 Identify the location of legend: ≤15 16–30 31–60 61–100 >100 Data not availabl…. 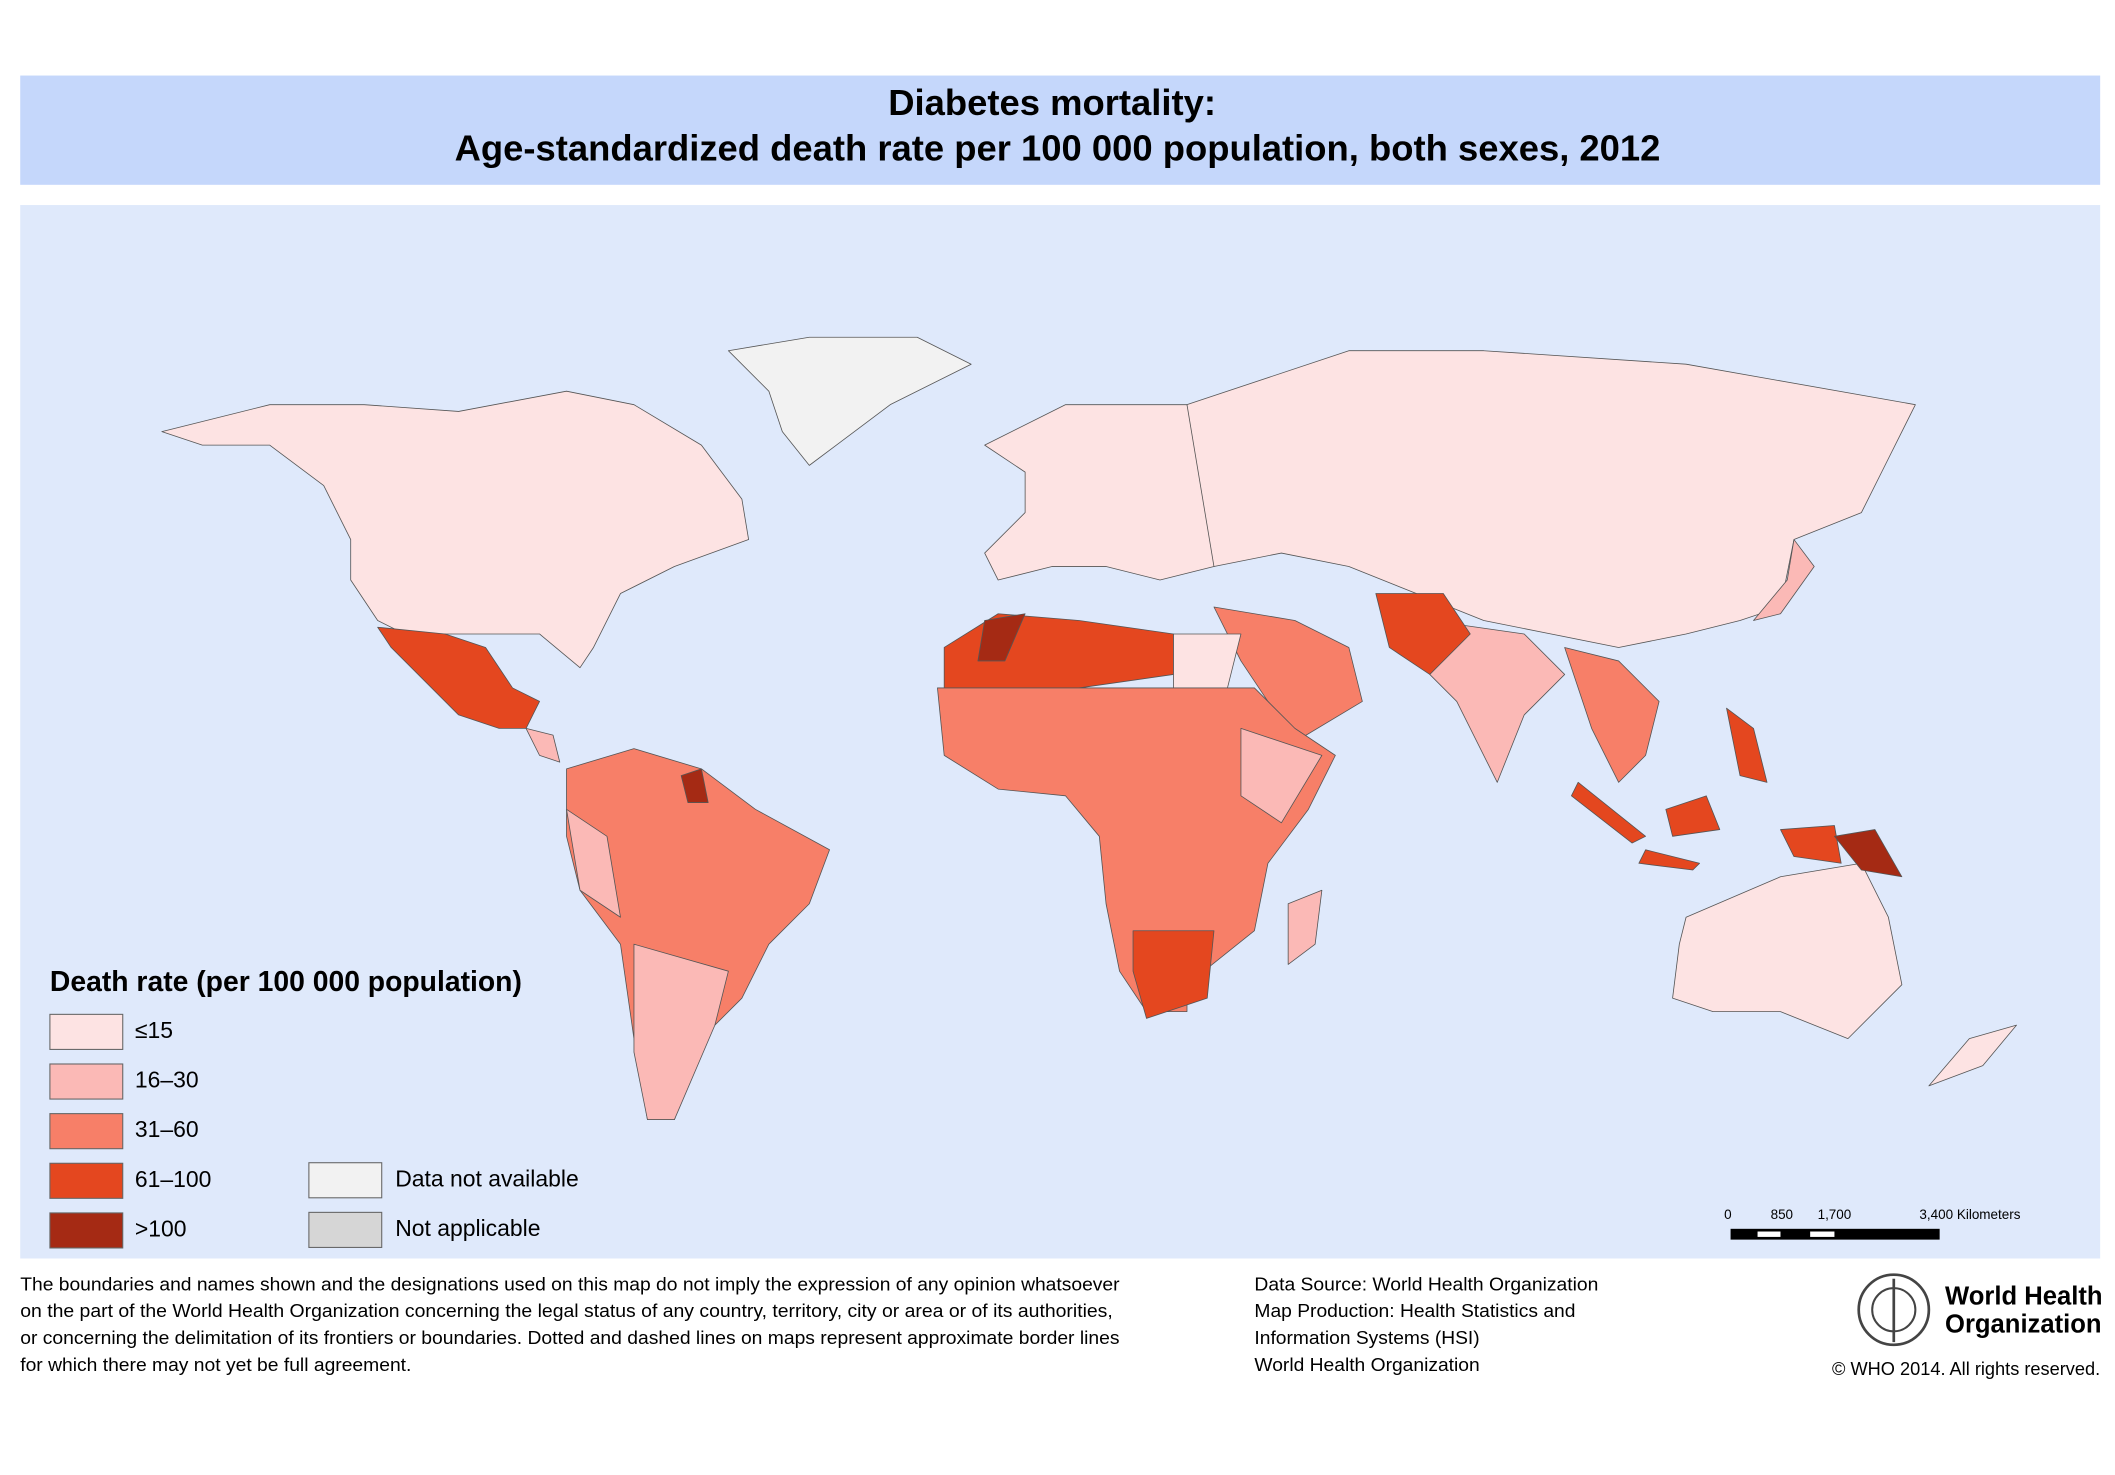
(314, 1131).